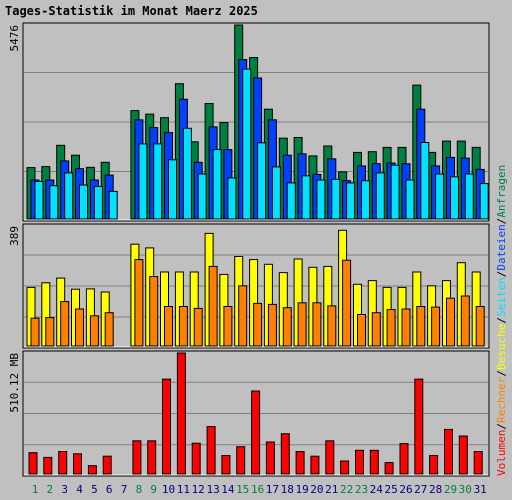 This screenshot has height=500, width=512. I want to click on x-tick-label: 3, so click(64, 489).